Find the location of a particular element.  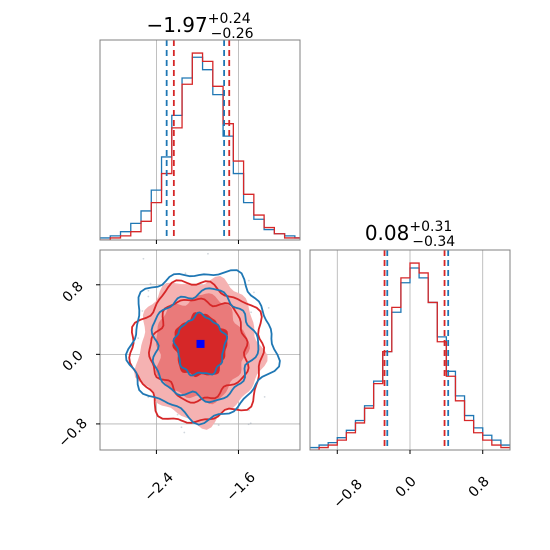

hist-param2-minus: −0.34 is located at coordinates (433, 242).